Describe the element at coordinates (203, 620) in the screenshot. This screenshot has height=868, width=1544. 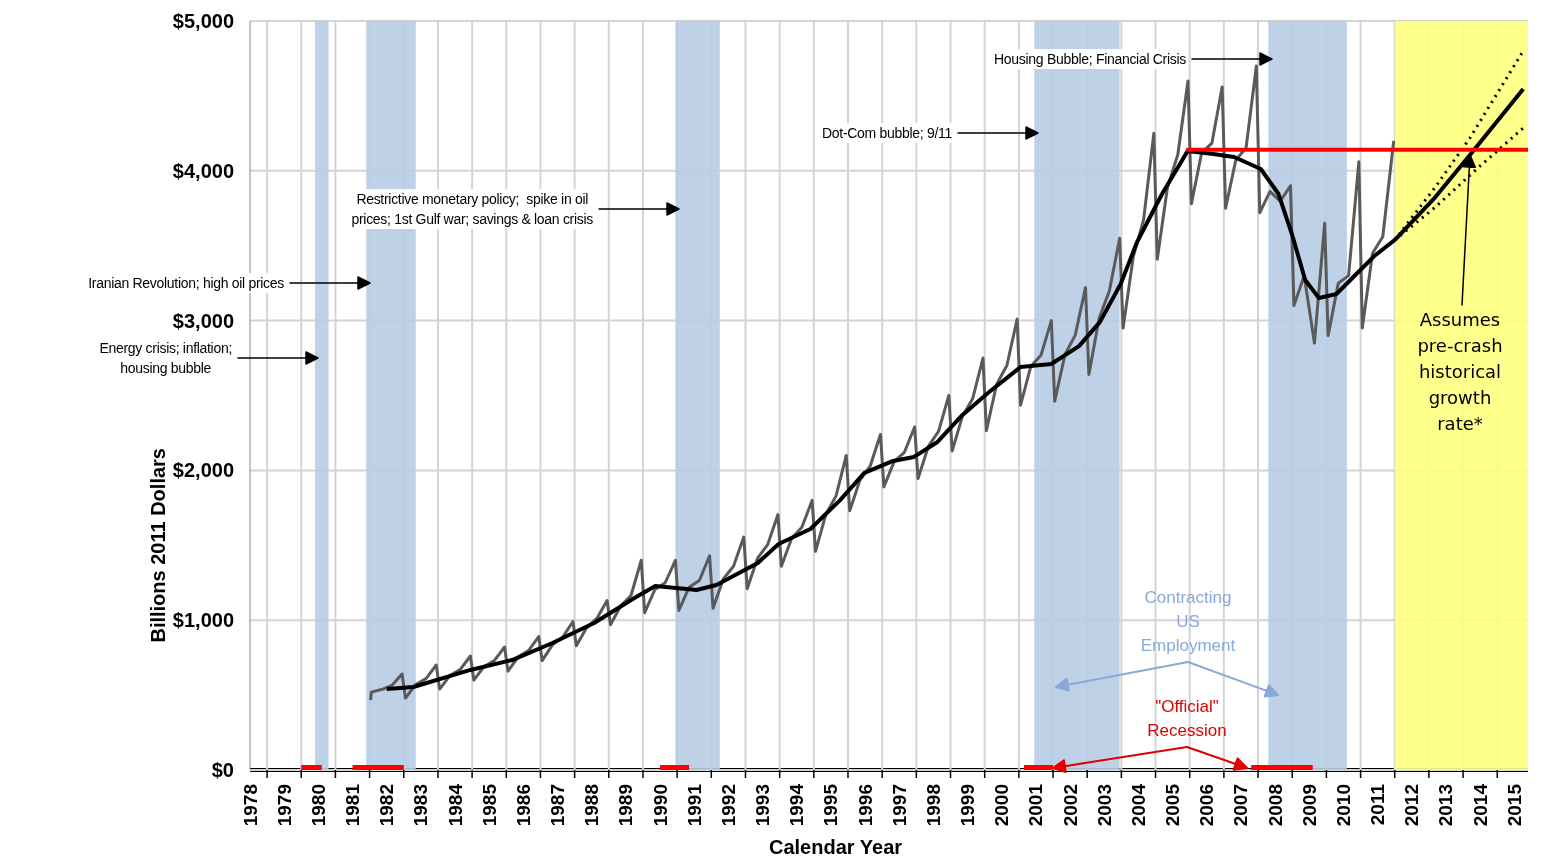
I see `y-tick-label: $1,000` at that location.